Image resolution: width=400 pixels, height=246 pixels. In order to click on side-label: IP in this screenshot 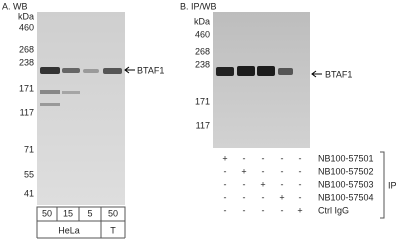, I will do `click(392, 185)`.